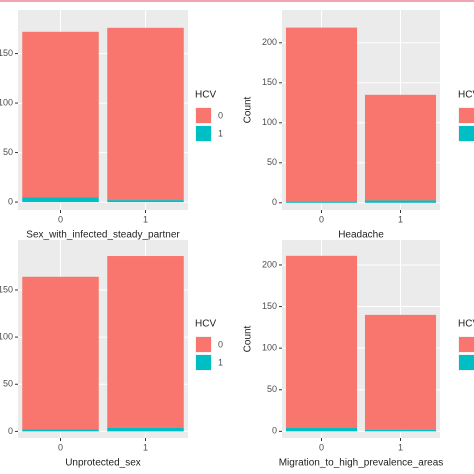 This screenshot has width=474, height=474. What do you see at coordinates (103, 235) in the screenshot?
I see `x-axis-title: Sex_with_infected_steady_partner` at bounding box center [103, 235].